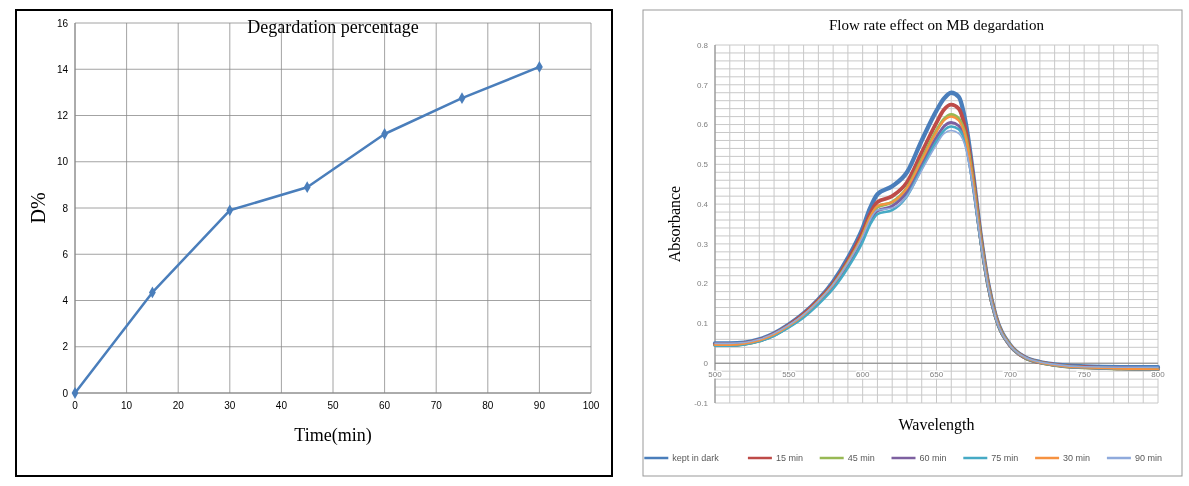  What do you see at coordinates (62, 69) in the screenshot?
I see `y-tick-label: 14` at bounding box center [62, 69].